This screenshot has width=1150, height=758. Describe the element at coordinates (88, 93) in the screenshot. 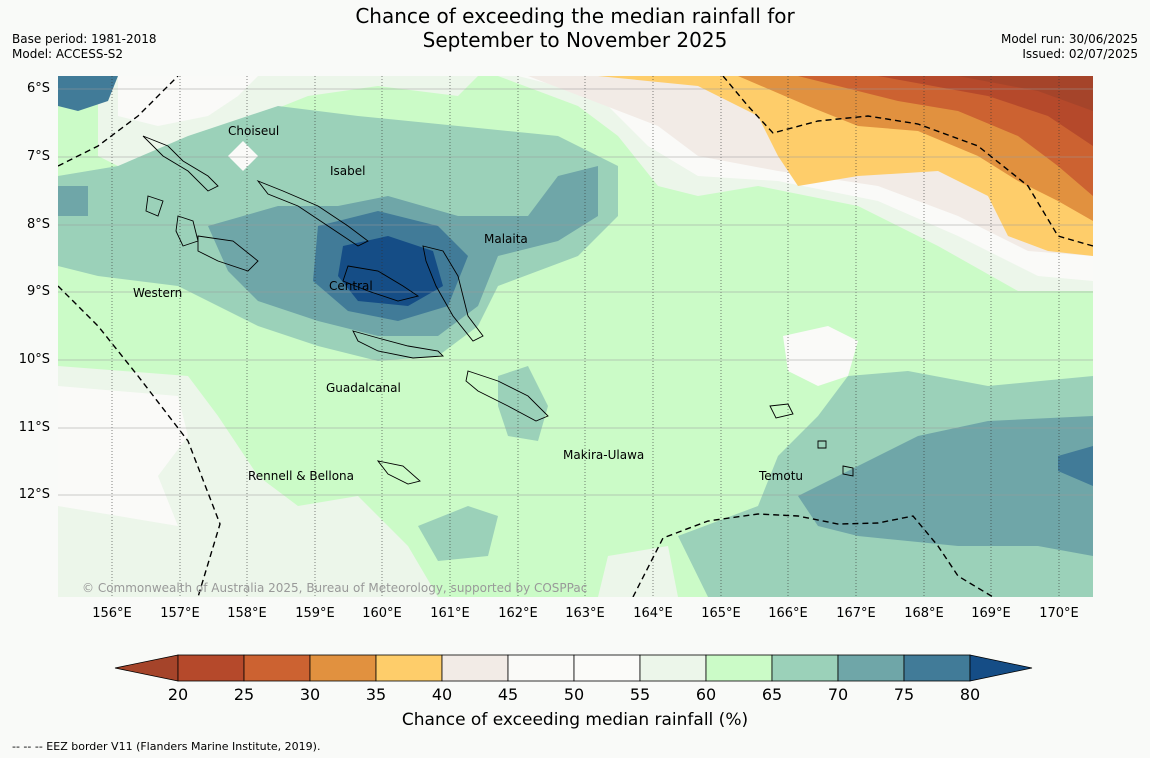

I see `zone-75-80-nw` at that location.